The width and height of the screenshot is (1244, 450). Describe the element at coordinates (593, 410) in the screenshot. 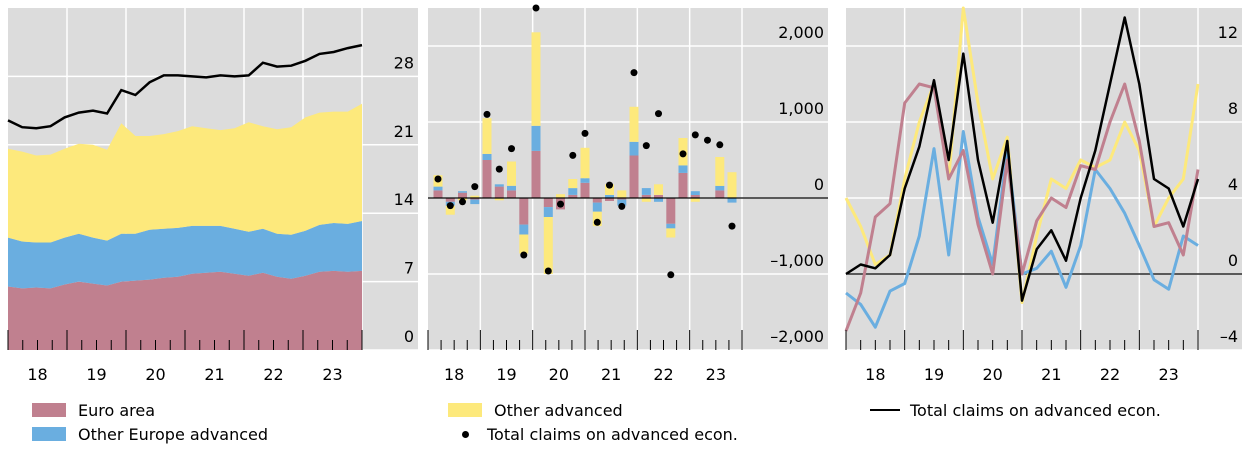

I see `legend-item-other-advanced: Other advanced` at that location.